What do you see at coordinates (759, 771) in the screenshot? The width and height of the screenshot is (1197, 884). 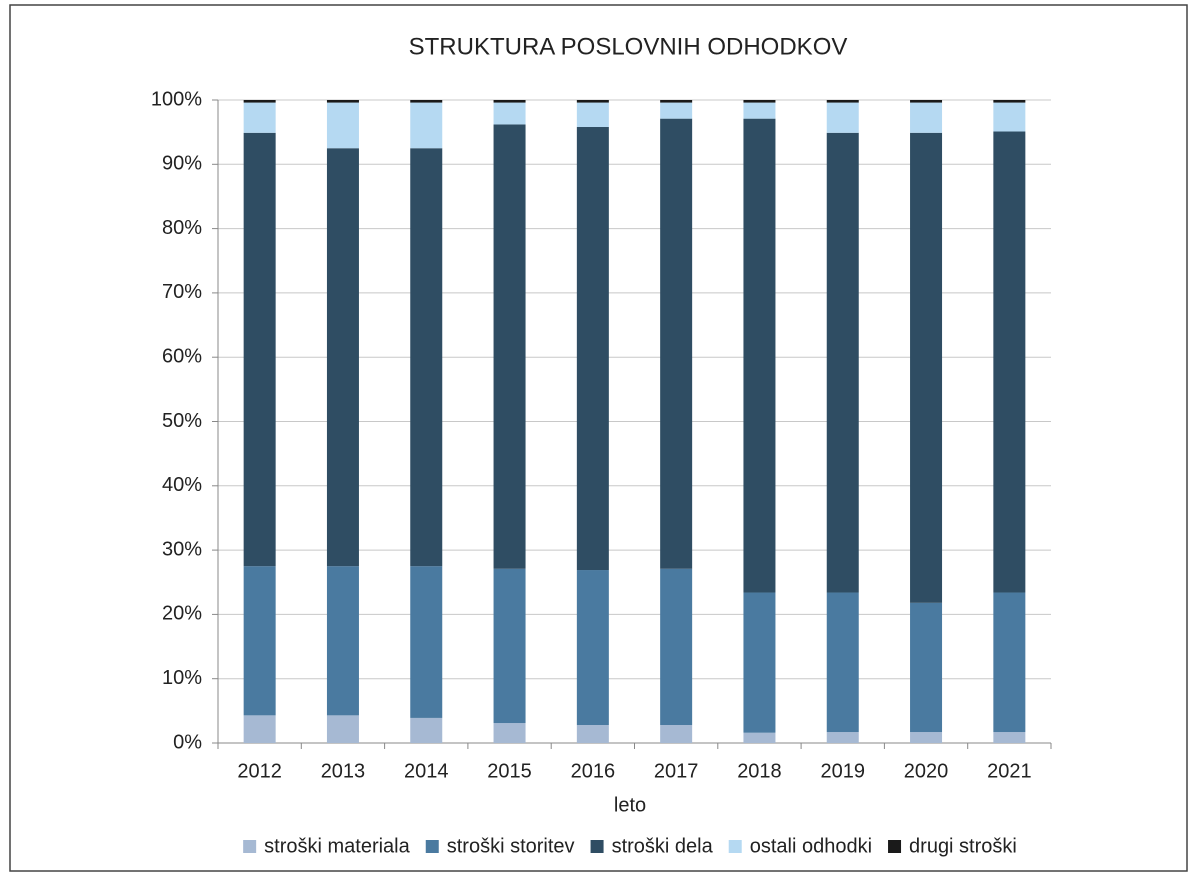 I see `x-tick-label: 2018` at bounding box center [759, 771].